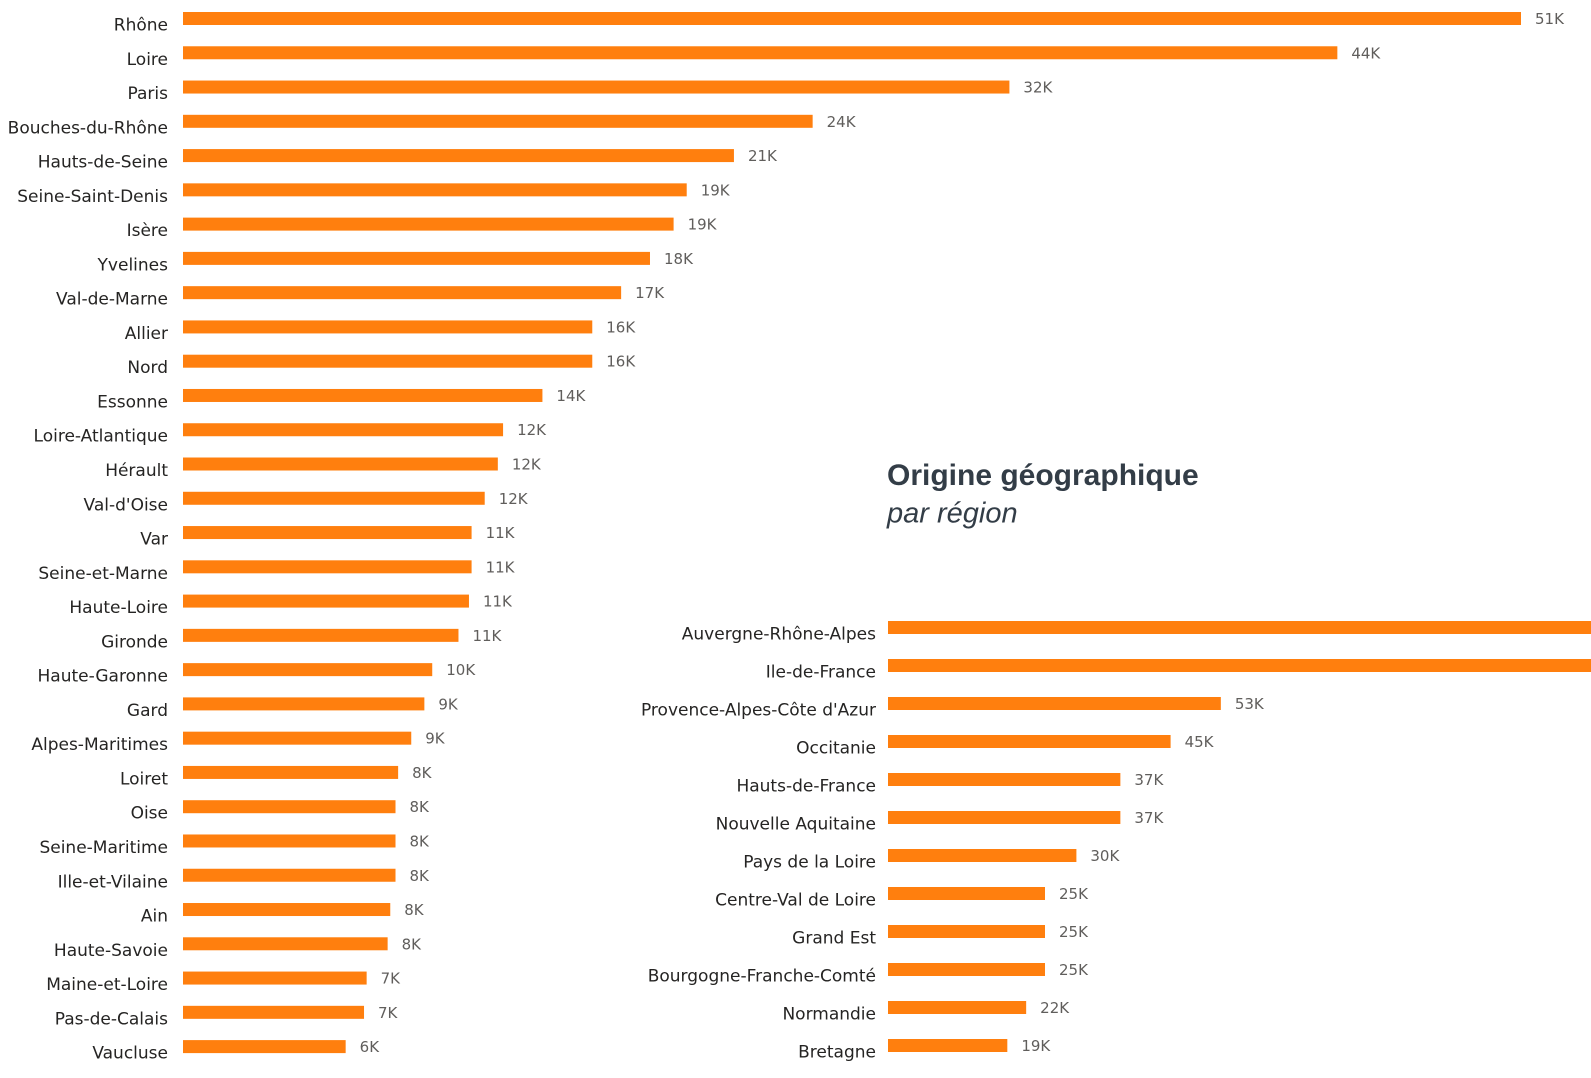 The height and width of the screenshot is (1078, 1591). I want to click on category-label: Nouvelle Aquitaine, so click(796, 825).